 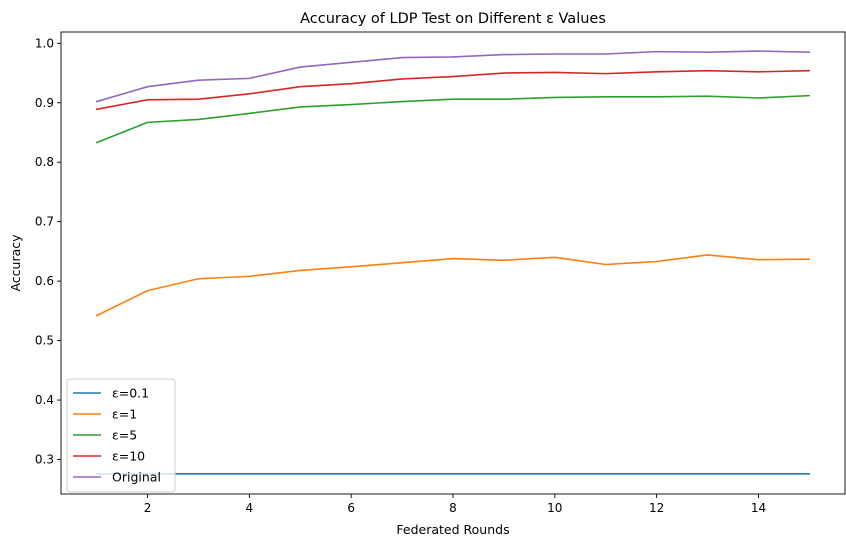 I want to click on y-axis-label: Accuracy, so click(x=15, y=263).